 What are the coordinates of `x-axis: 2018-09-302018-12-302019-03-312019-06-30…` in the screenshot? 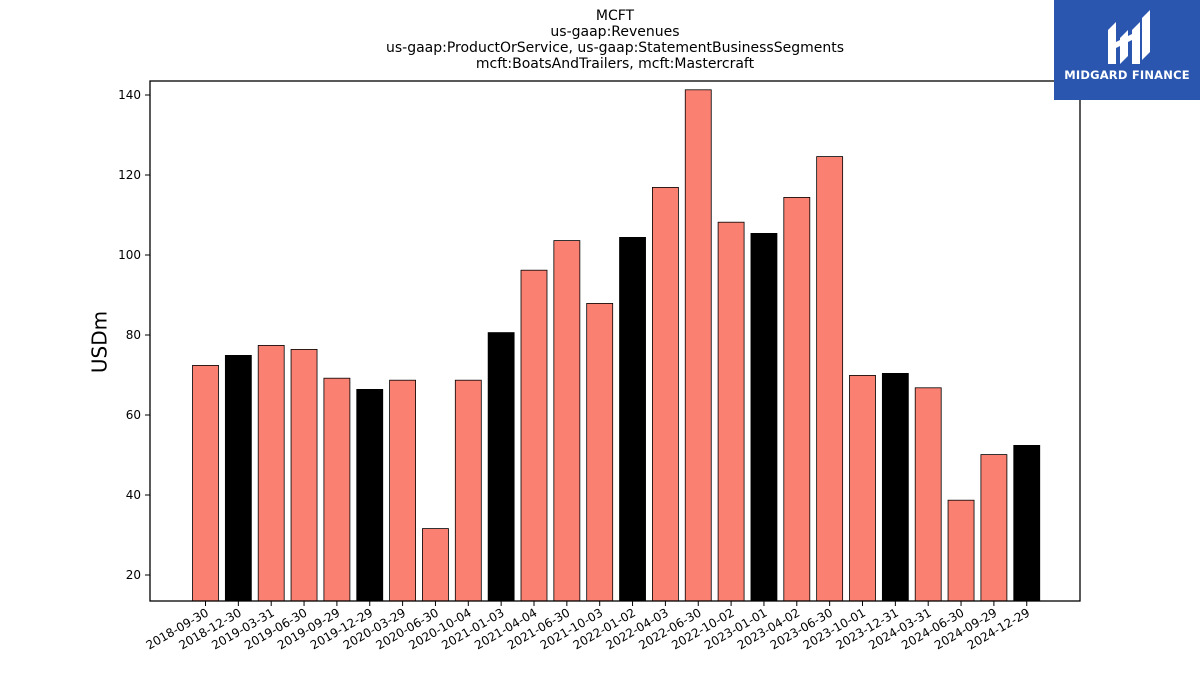 It's located at (588, 626).